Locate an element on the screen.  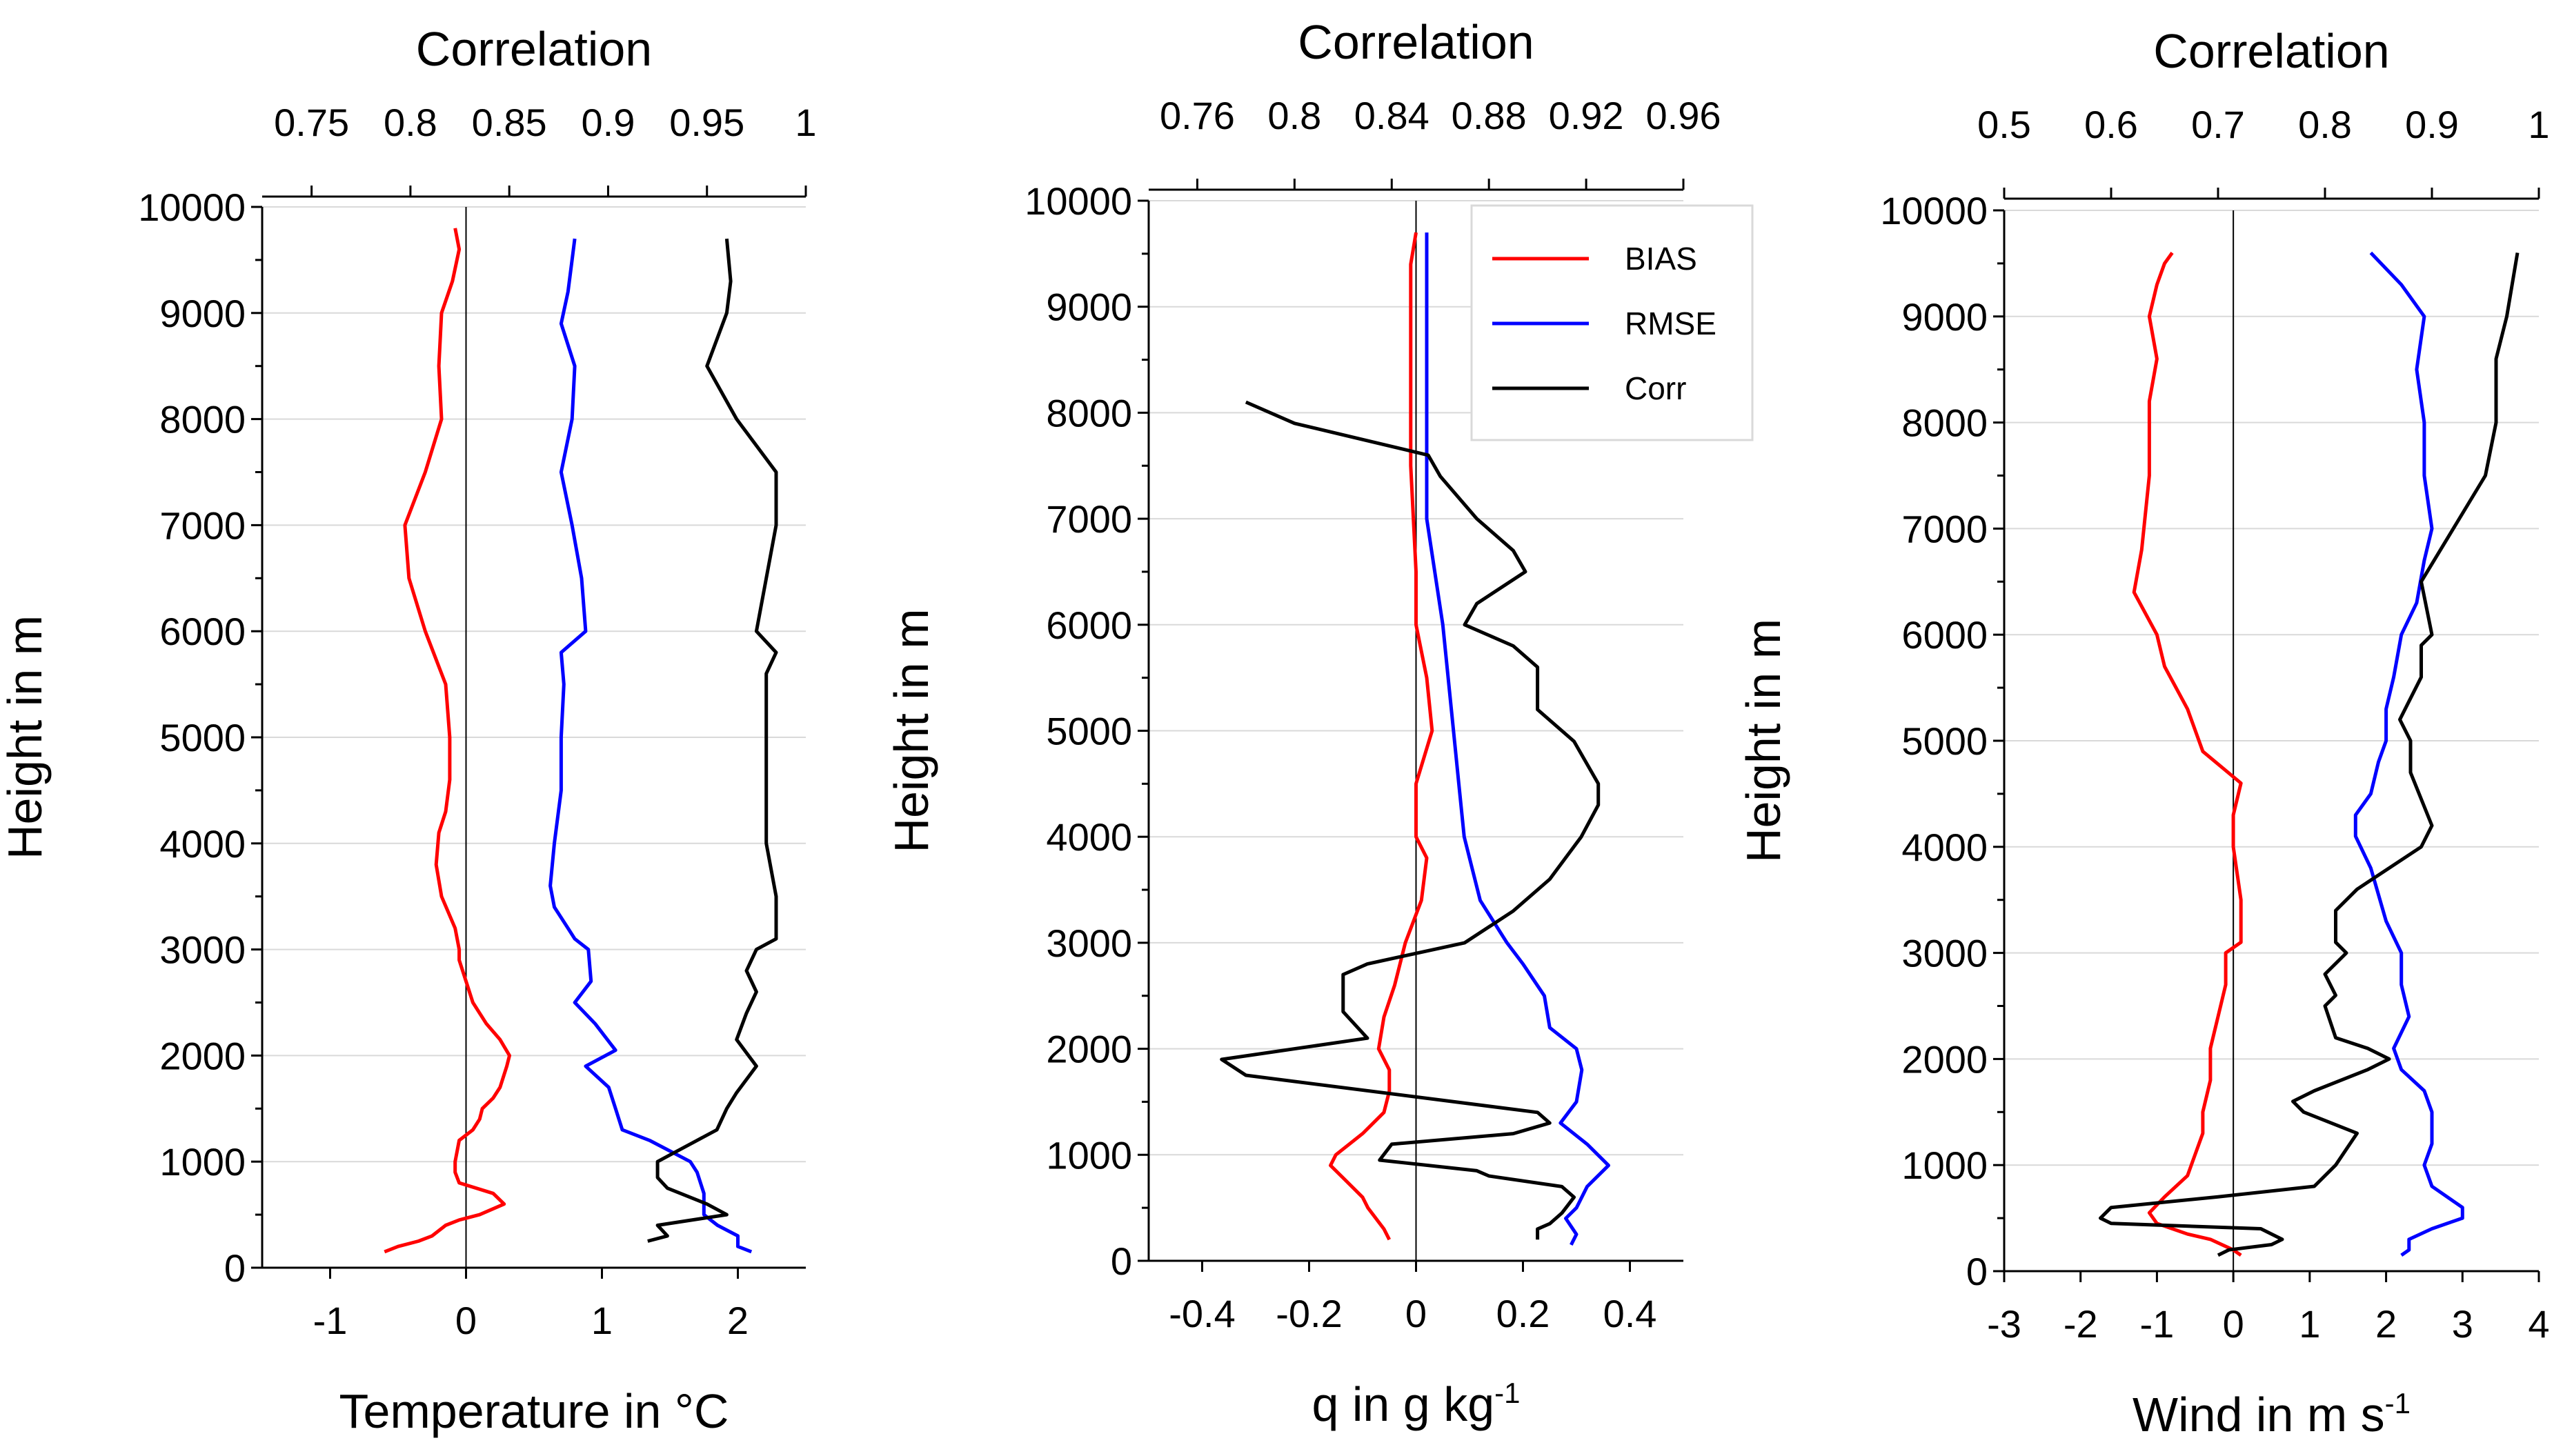
x-tick-label-0-2: 0.2 is located at coordinates (1523, 1313).